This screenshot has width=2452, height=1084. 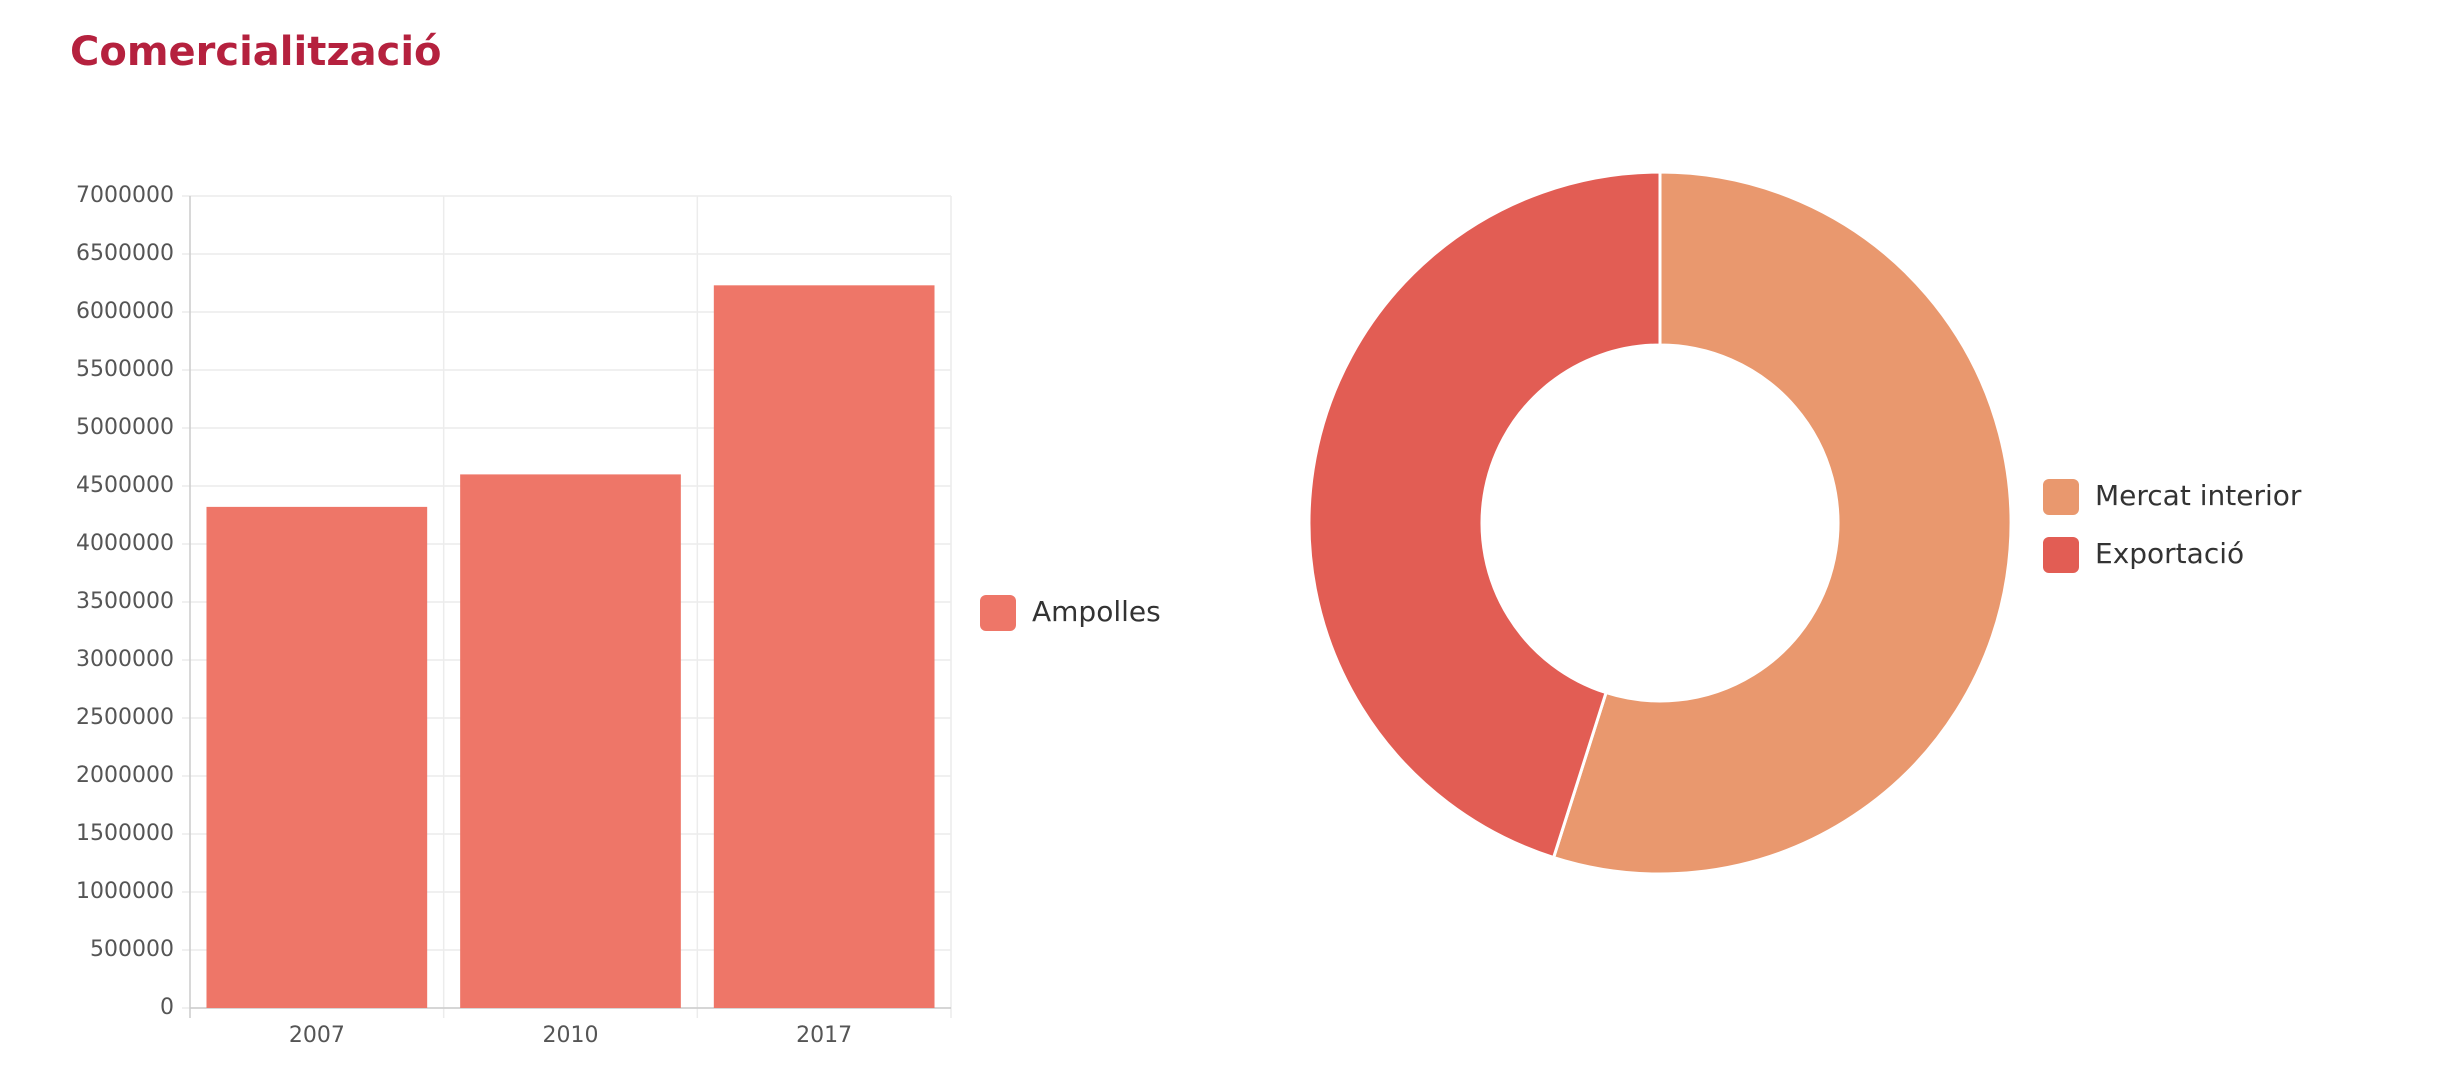 What do you see at coordinates (2169, 553) in the screenshot?
I see `legend-label: Exportació` at bounding box center [2169, 553].